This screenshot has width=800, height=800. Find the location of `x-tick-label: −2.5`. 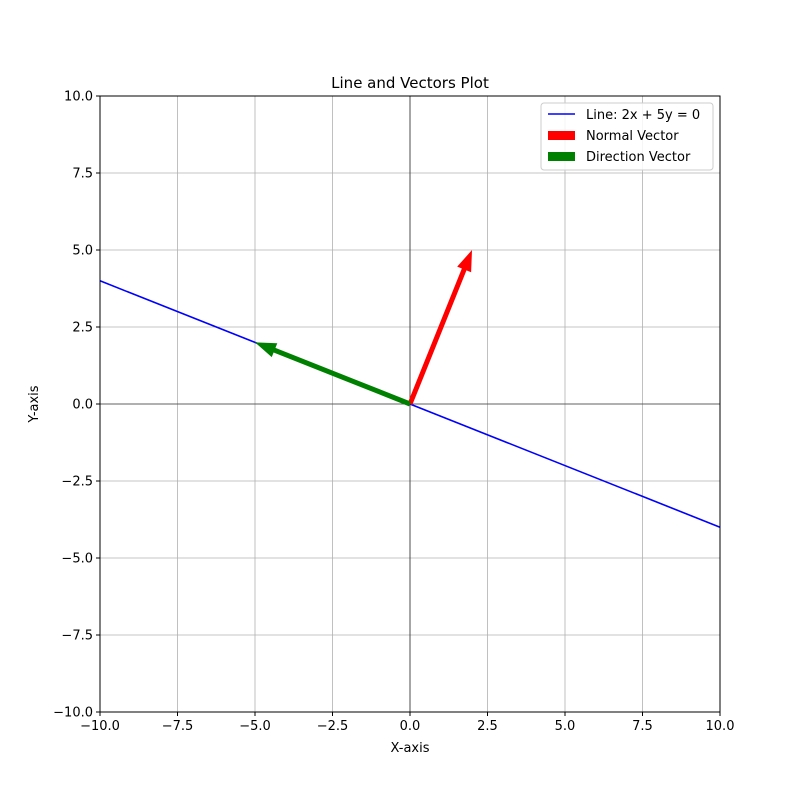

x-tick-label: −2.5 is located at coordinates (333, 726).